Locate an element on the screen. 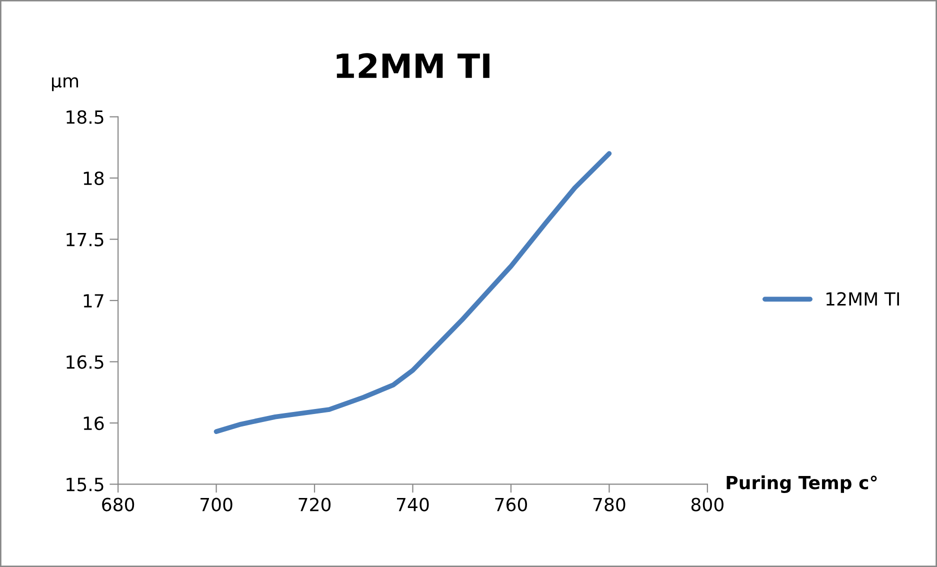  y-tick-label: 18 is located at coordinates (94, 178).